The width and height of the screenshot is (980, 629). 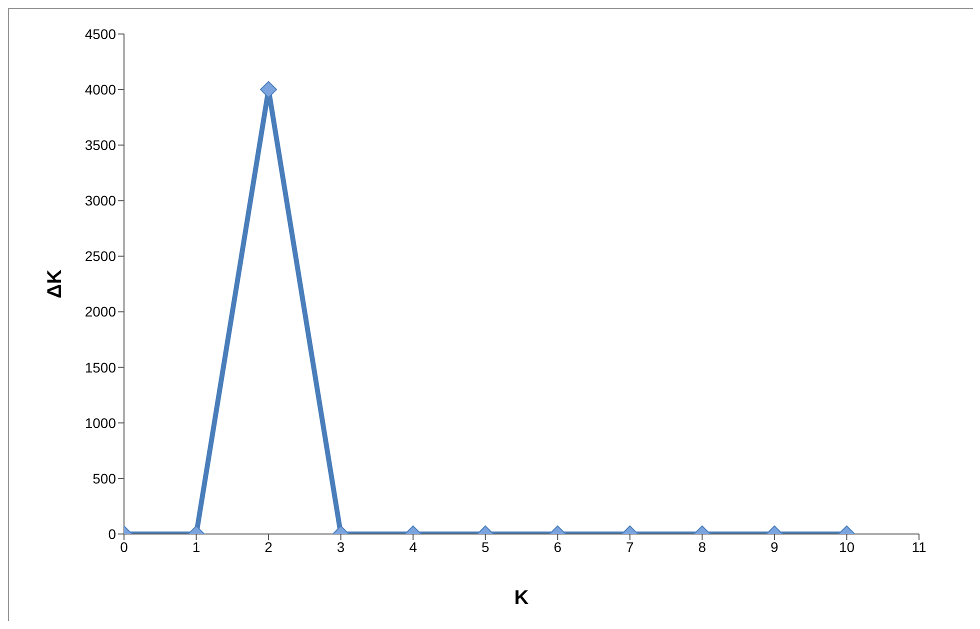 What do you see at coordinates (112, 534) in the screenshot?
I see `y-tick-label: 0` at bounding box center [112, 534].